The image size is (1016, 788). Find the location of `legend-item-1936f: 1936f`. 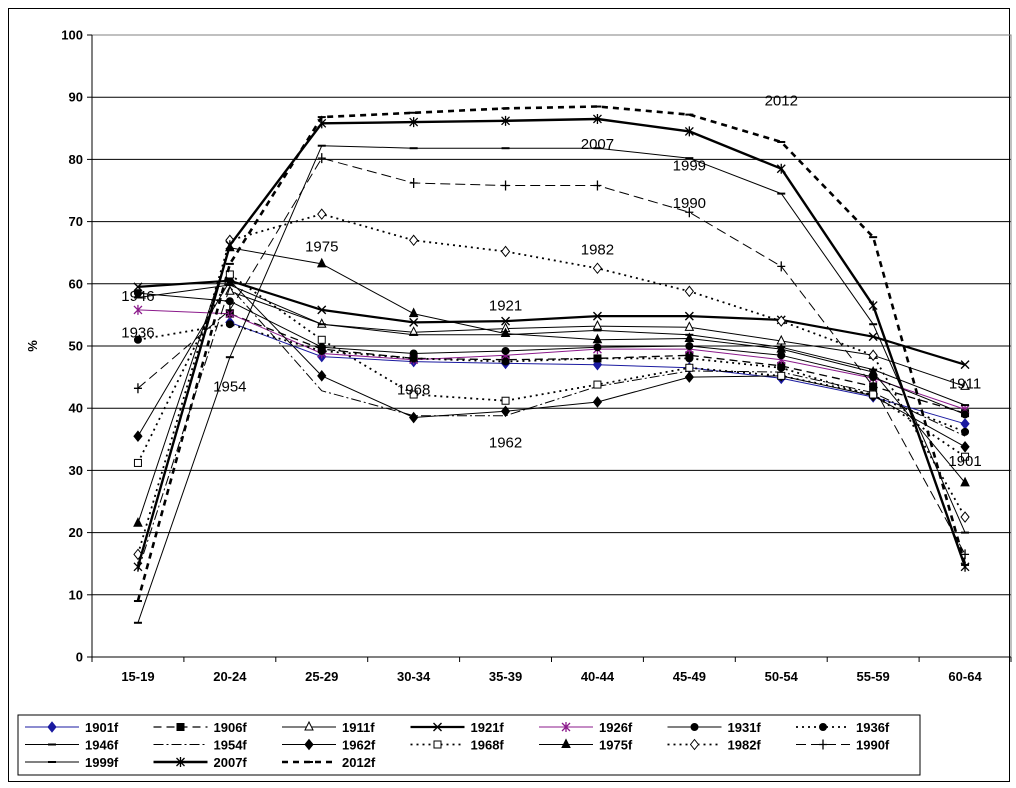

legend-item-1936f: 1936f is located at coordinates (843, 727).